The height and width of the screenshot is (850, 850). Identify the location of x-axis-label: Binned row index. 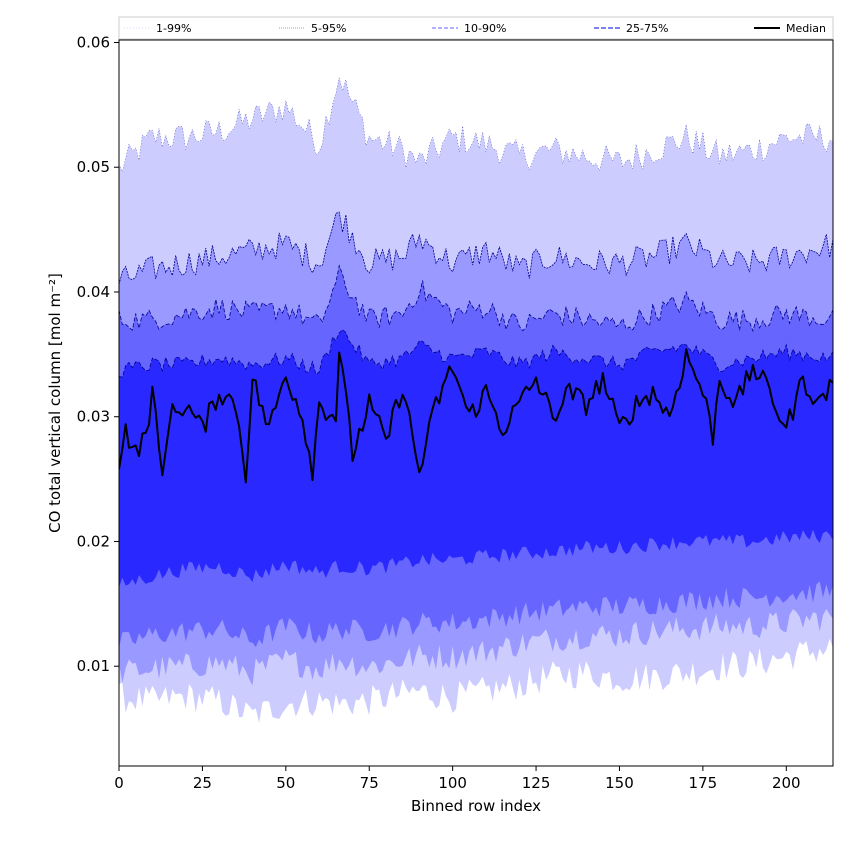
(476, 806).